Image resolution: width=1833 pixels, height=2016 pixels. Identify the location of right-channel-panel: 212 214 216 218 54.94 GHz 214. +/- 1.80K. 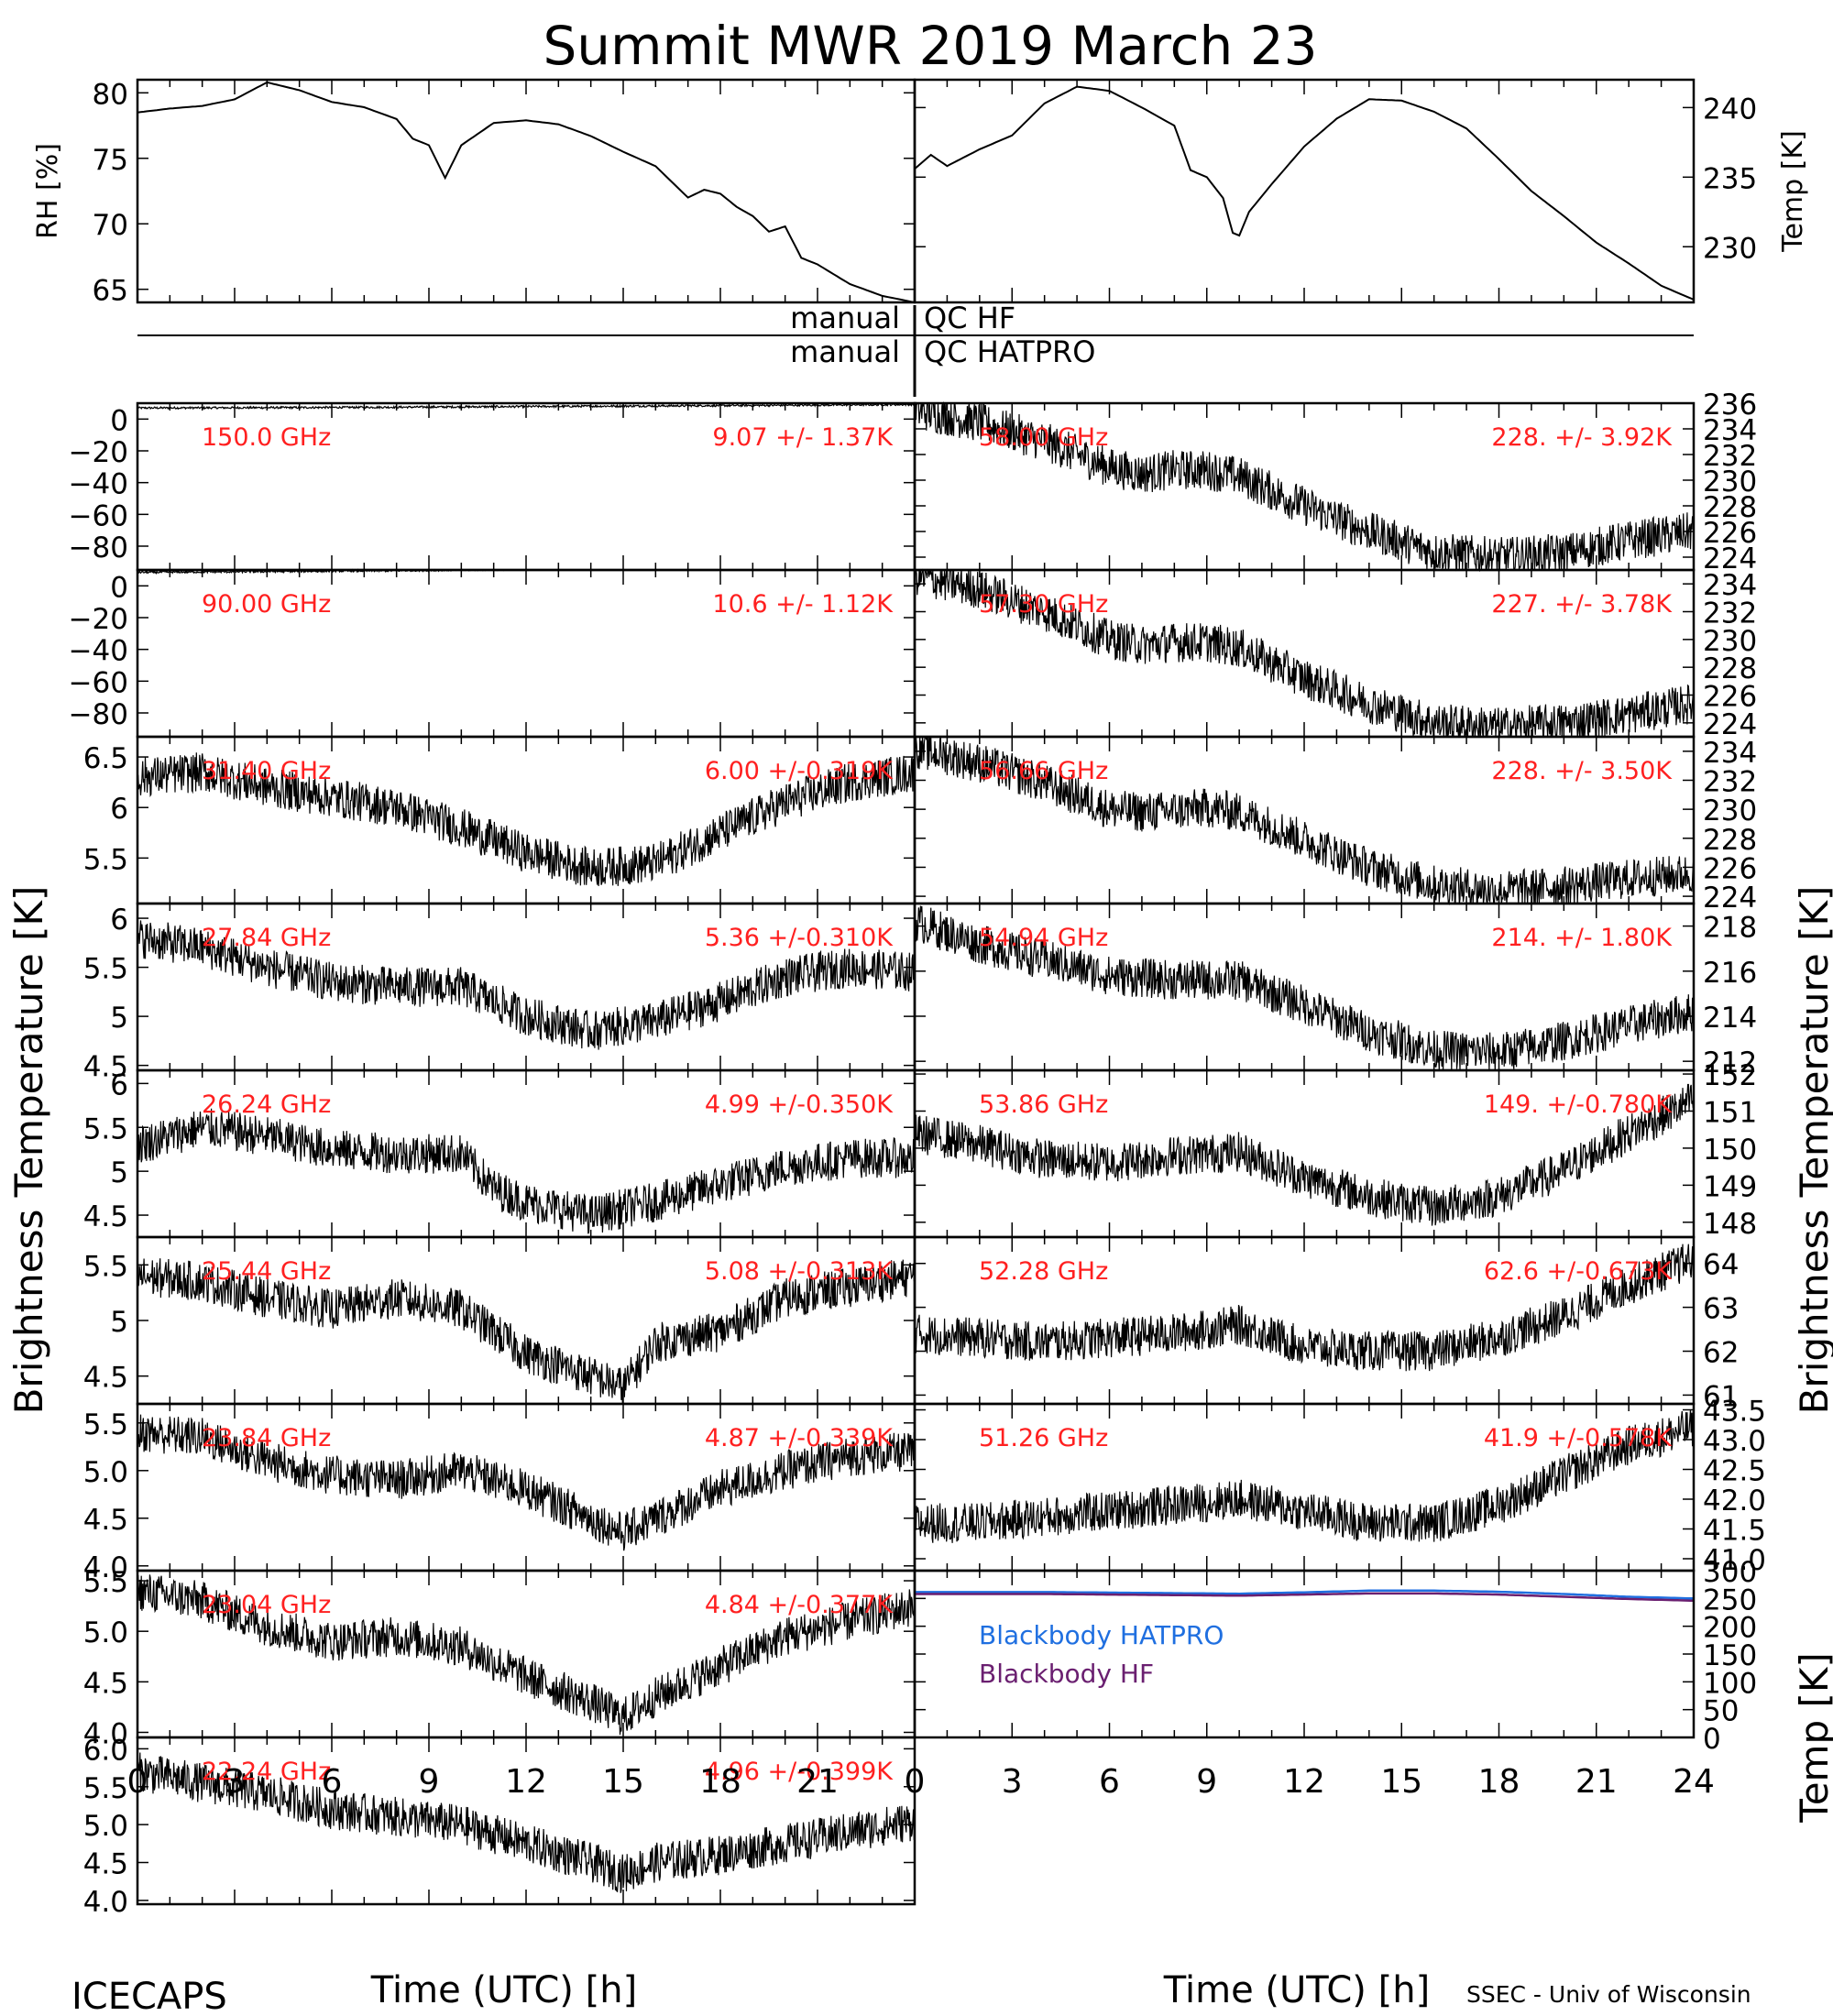
(1335, 991).